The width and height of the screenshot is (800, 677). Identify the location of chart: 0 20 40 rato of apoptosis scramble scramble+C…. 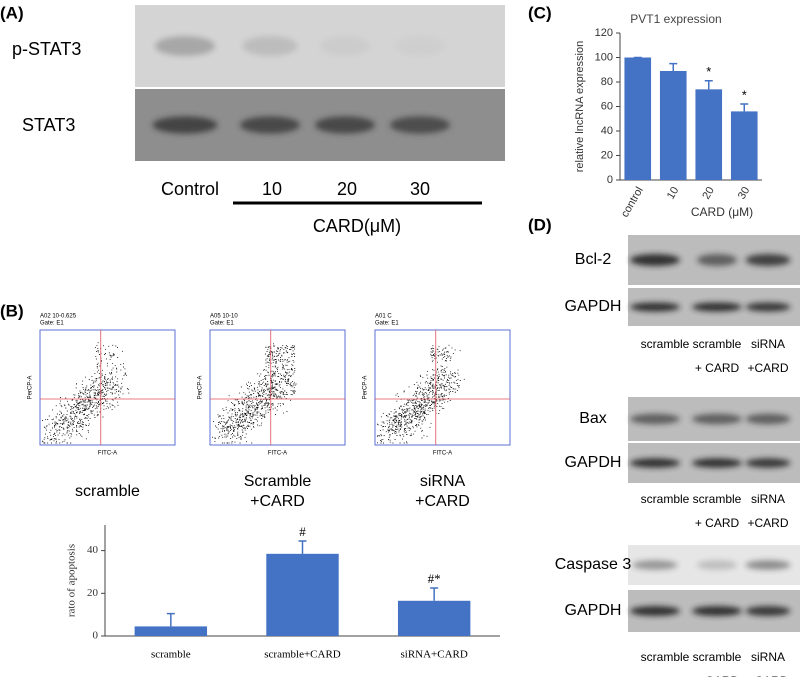
(283, 592).